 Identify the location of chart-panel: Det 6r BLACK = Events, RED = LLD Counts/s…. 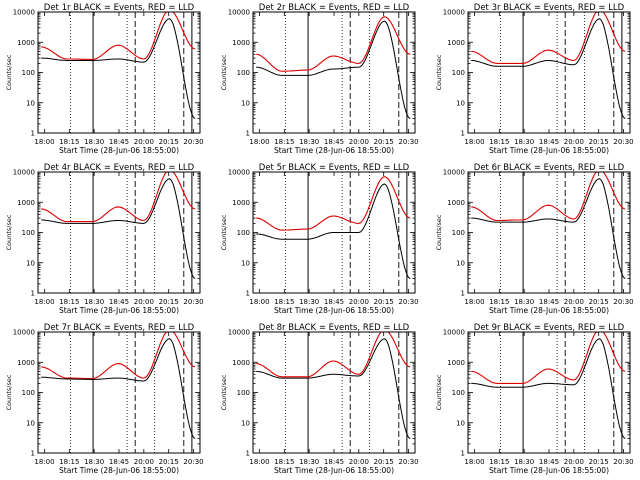
(534, 239).